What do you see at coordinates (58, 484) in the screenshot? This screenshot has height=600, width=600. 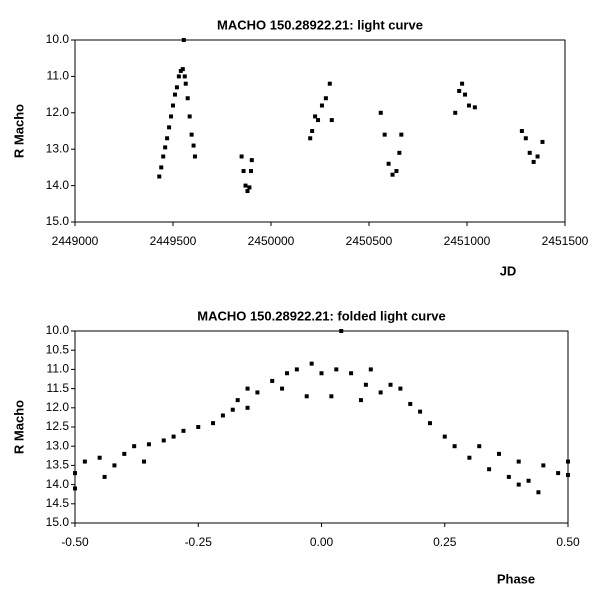 I see `y-tick-label: 14.0` at bounding box center [58, 484].